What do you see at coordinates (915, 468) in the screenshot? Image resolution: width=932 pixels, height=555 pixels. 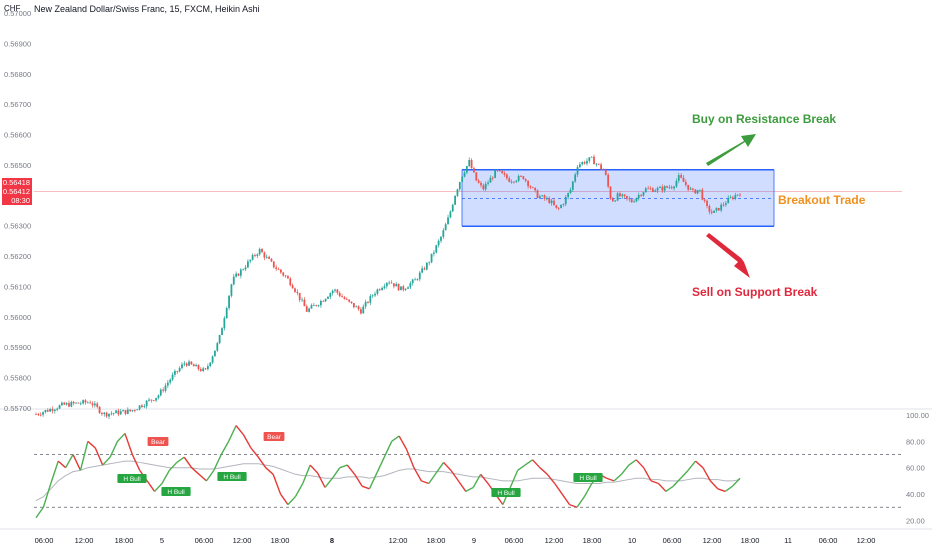 I see `osc-tick-label: 60.00` at bounding box center [915, 468].